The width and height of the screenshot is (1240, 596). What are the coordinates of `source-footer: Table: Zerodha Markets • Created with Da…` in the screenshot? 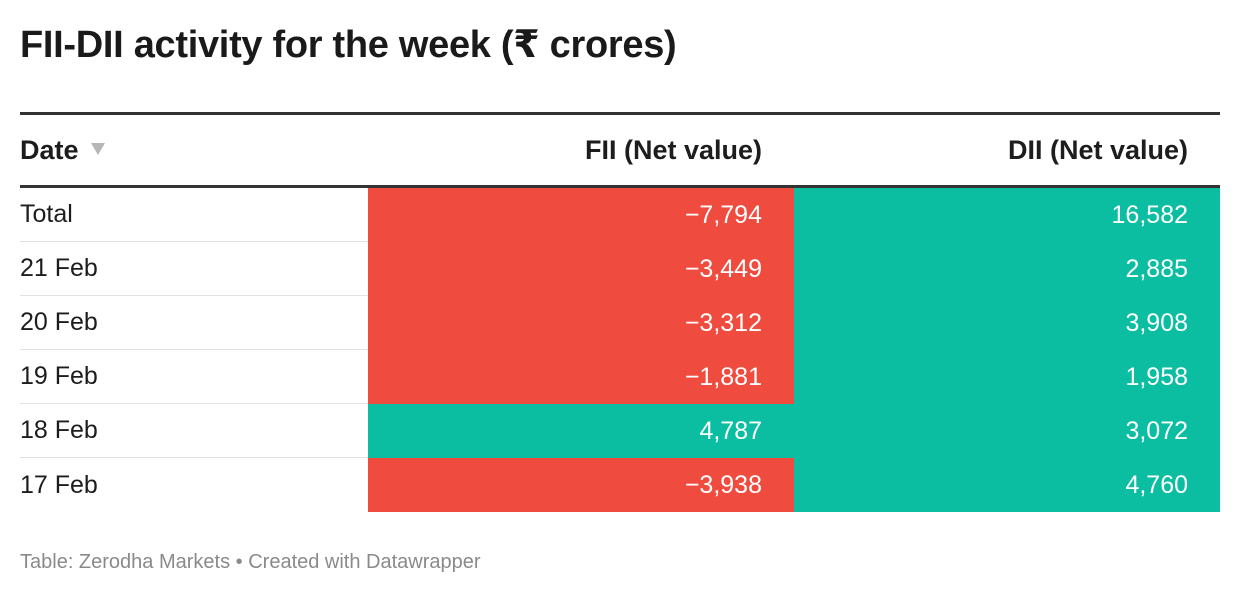 It's located at (250, 562).